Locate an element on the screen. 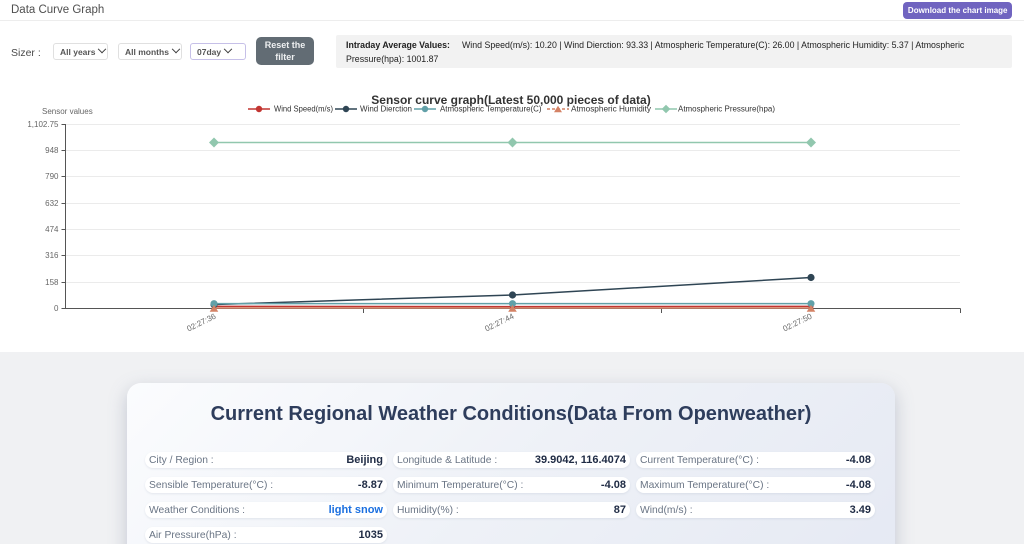  svg-text: 790 is located at coordinates (52, 176).